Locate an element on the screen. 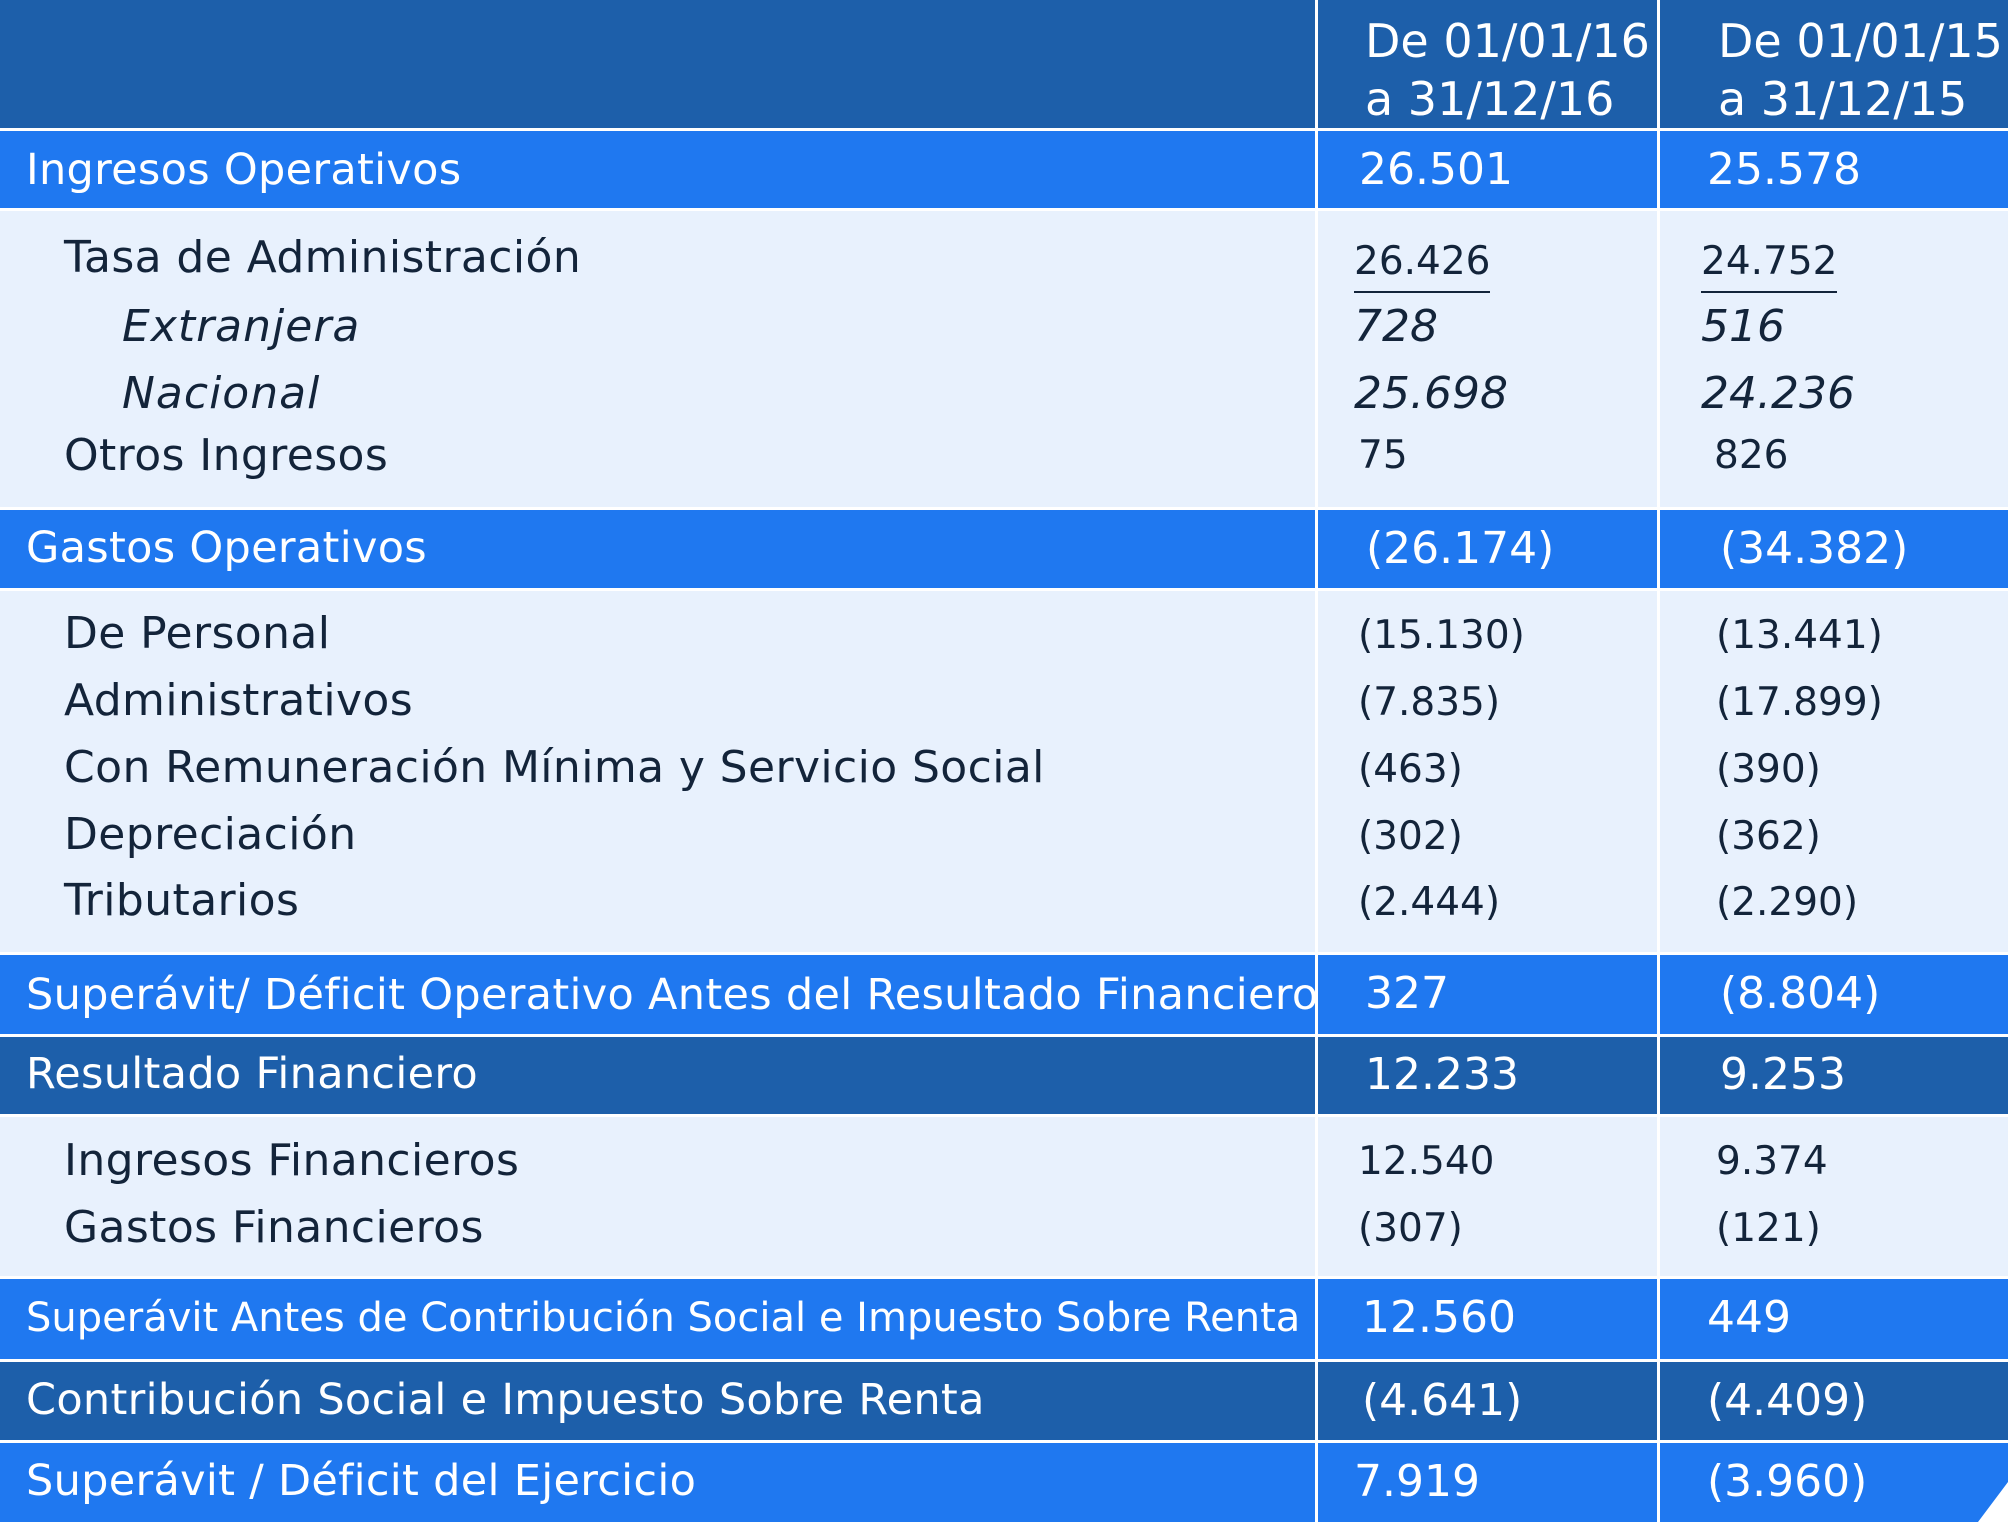  row-value-2015: 826 is located at coordinates (1751, 455).